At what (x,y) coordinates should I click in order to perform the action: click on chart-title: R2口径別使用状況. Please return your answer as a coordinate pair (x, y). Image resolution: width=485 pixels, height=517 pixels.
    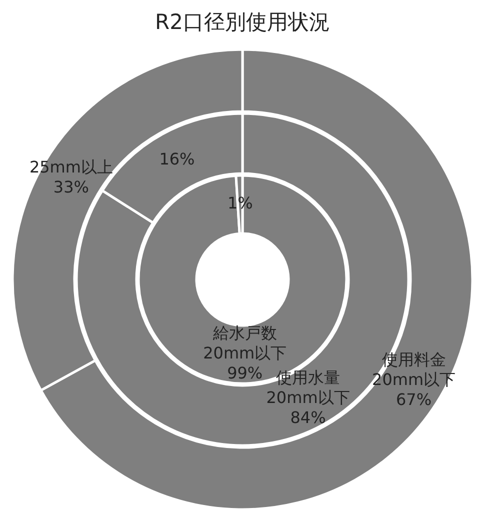
    Looking at the image, I should click on (242, 22).